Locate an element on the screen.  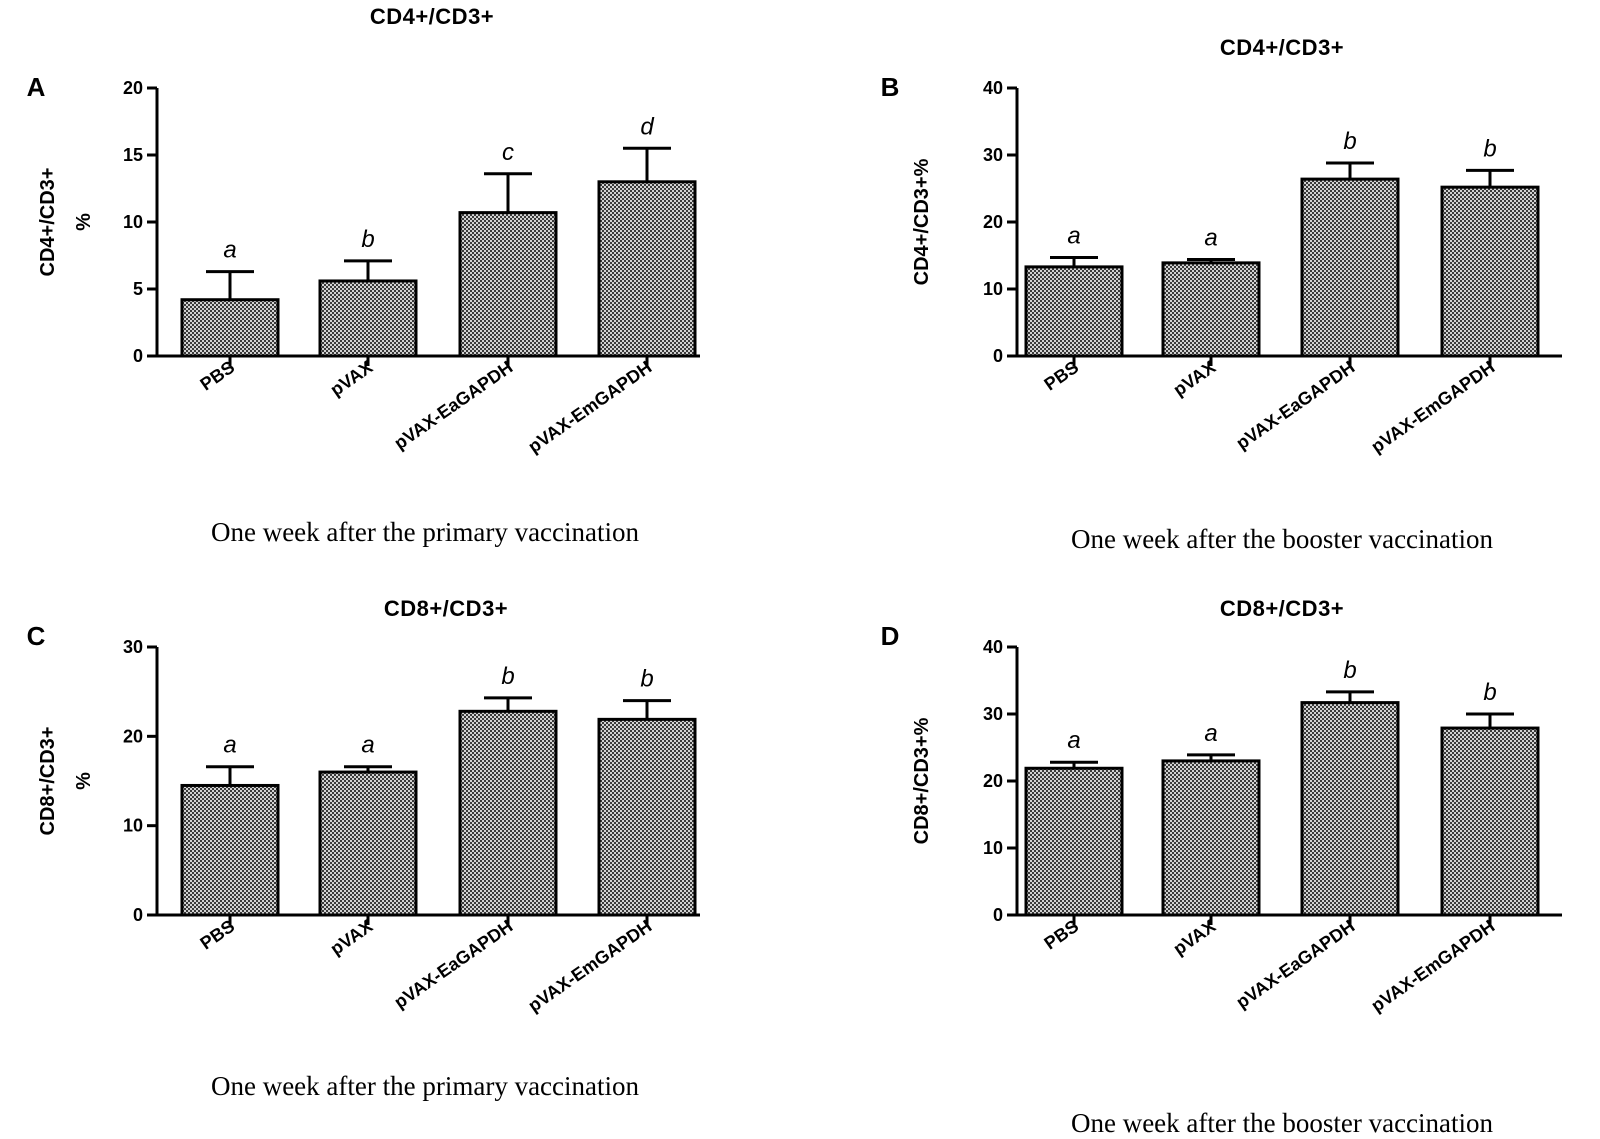
y-tick-label: 5 is located at coordinates (138, 289).